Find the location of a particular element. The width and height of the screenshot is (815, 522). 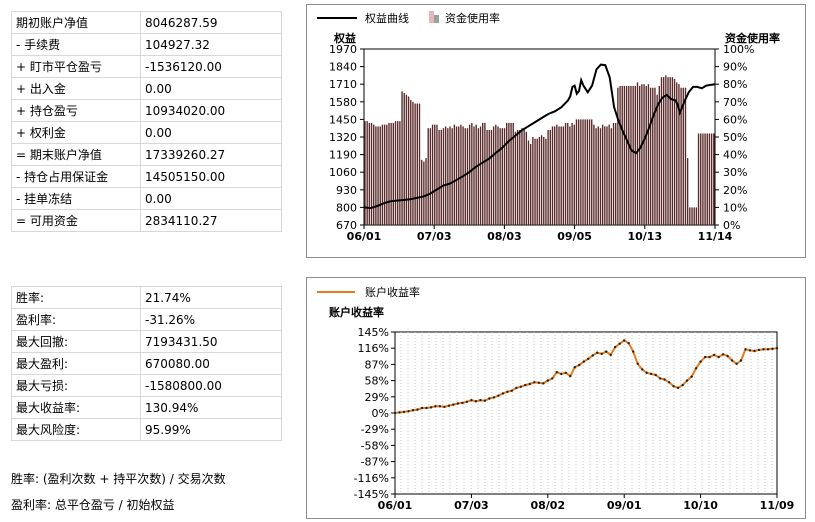

account-row: = 期末账户净值 17339260.27 is located at coordinates (146, 154).